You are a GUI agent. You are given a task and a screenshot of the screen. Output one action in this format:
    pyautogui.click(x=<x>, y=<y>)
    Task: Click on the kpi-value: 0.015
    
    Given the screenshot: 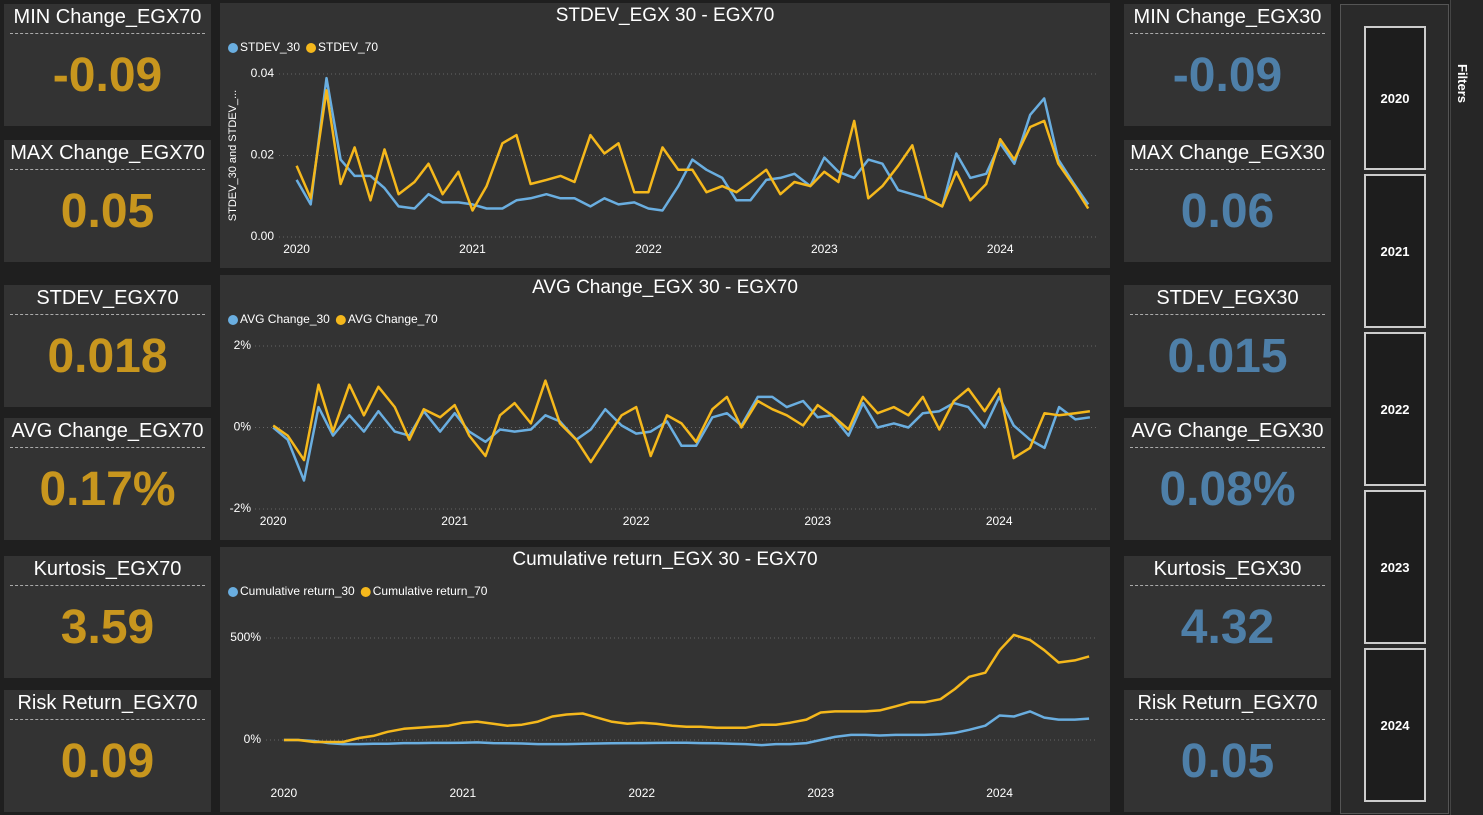 What is the action you would take?
    pyautogui.click(x=1227, y=356)
    